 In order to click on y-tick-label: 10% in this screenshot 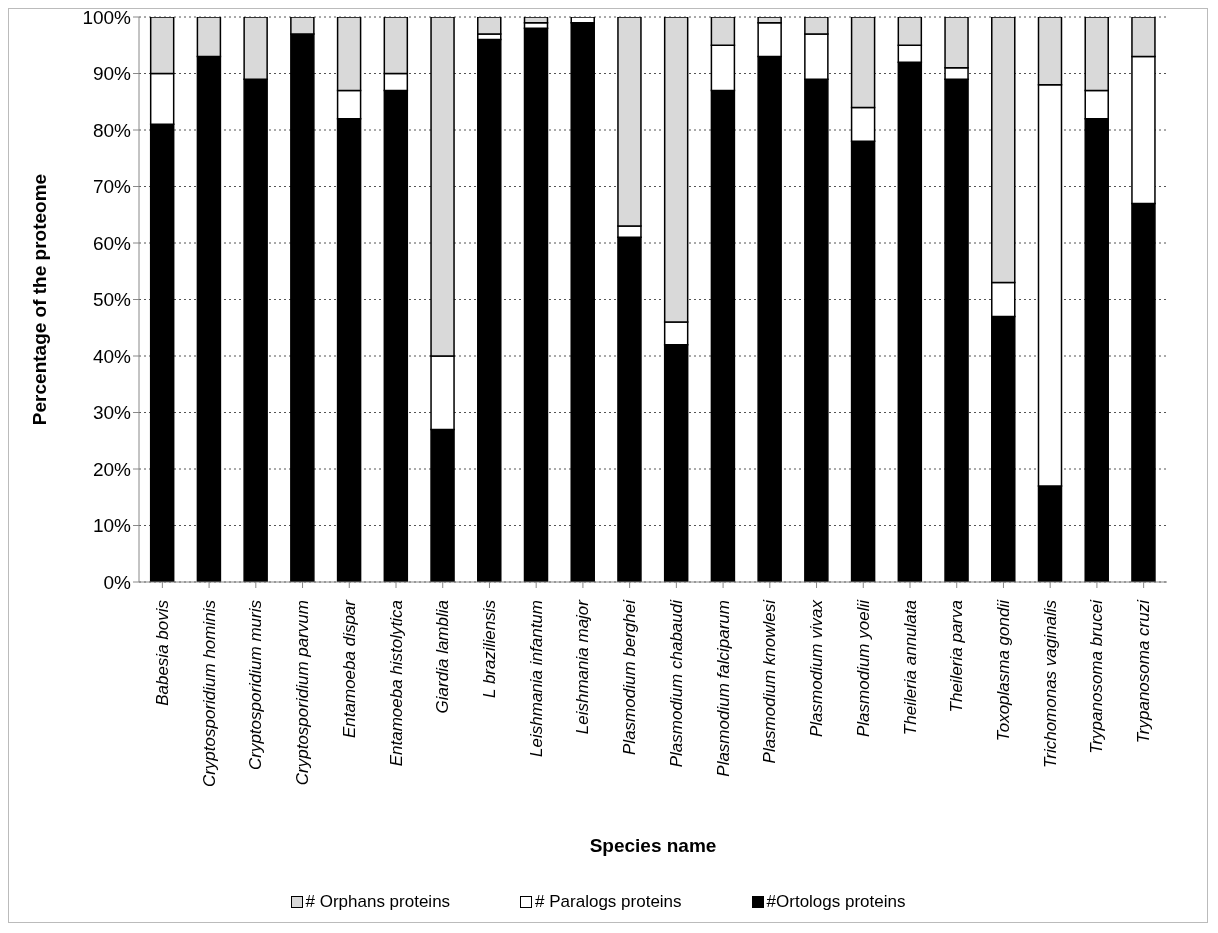, I will do `click(112, 526)`.